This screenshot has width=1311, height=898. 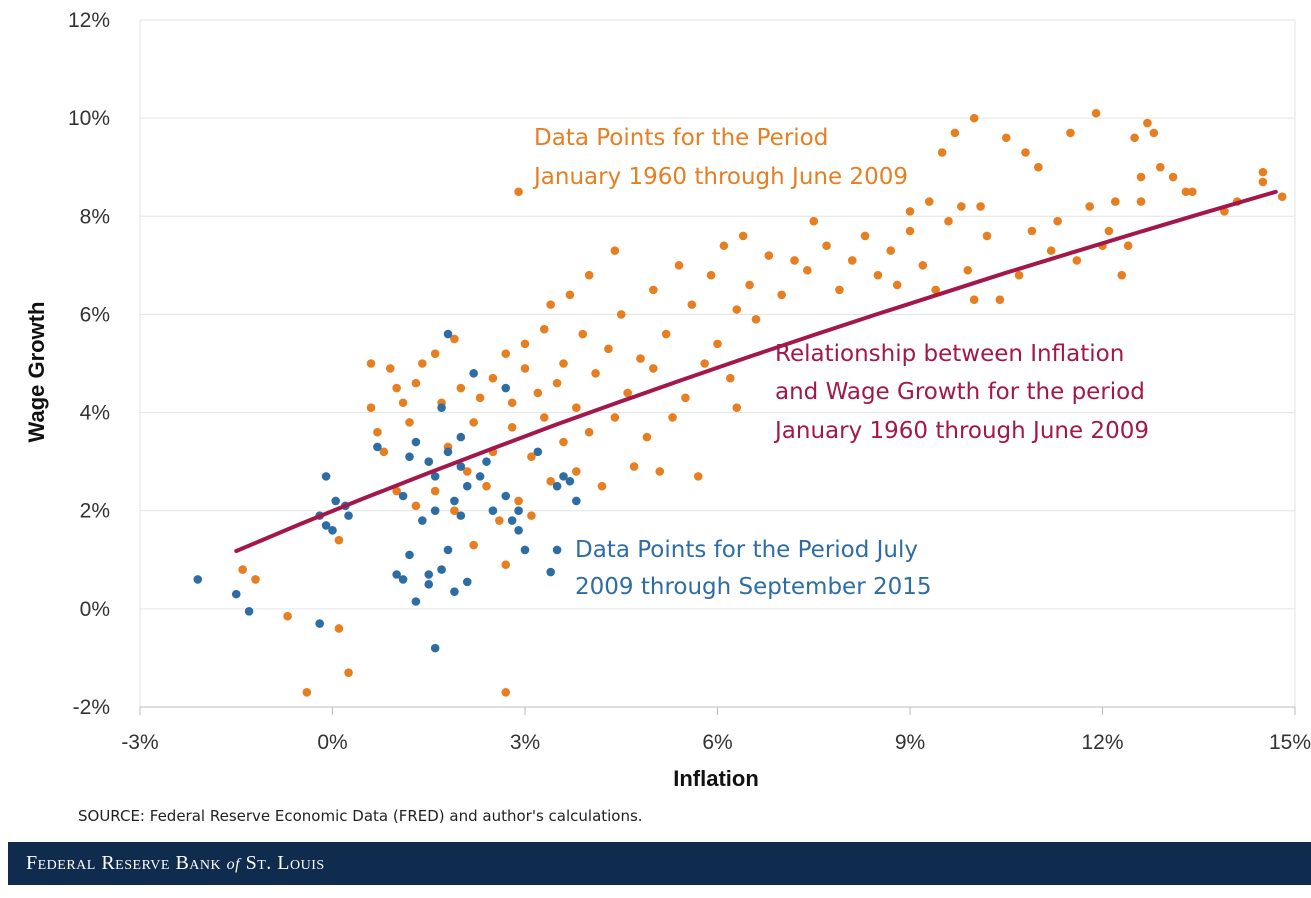 What do you see at coordinates (95, 216) in the screenshot?
I see `y-tick-label: 8%` at bounding box center [95, 216].